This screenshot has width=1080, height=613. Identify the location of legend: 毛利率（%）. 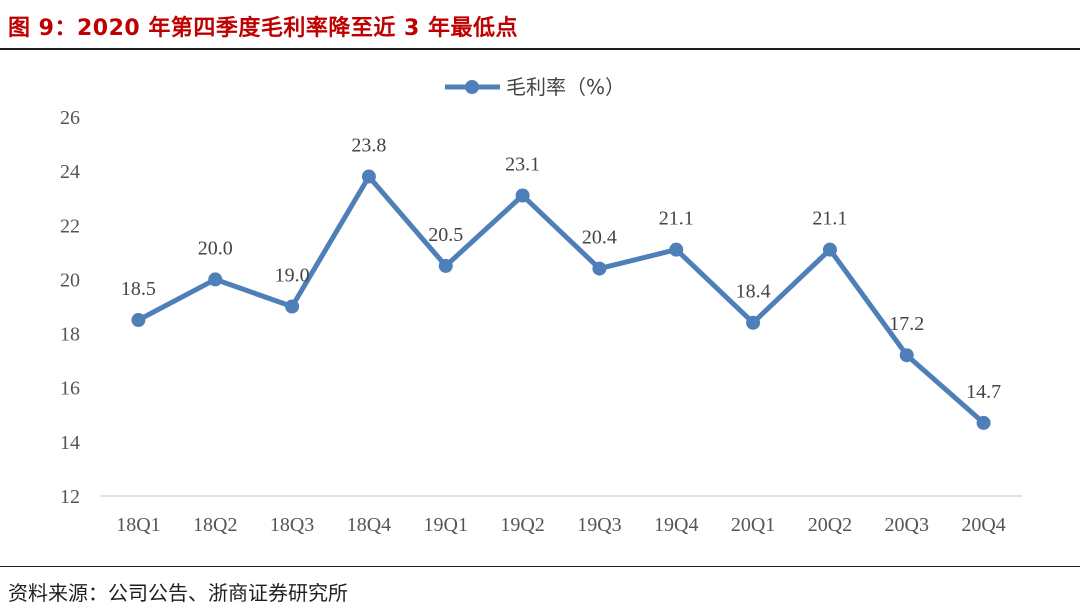
(535, 87).